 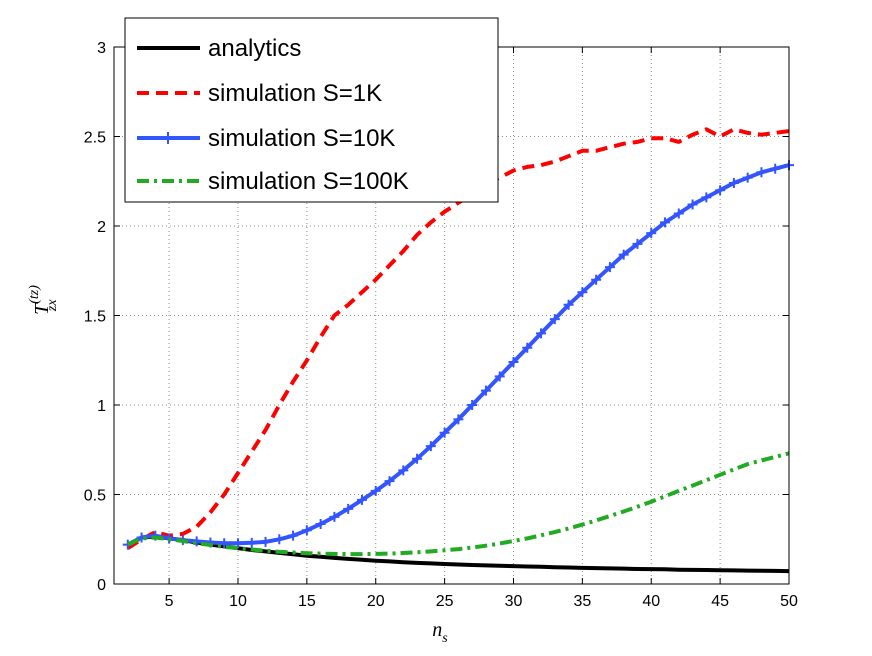 What do you see at coordinates (445, 601) in the screenshot?
I see `x-tick-label: 25` at bounding box center [445, 601].